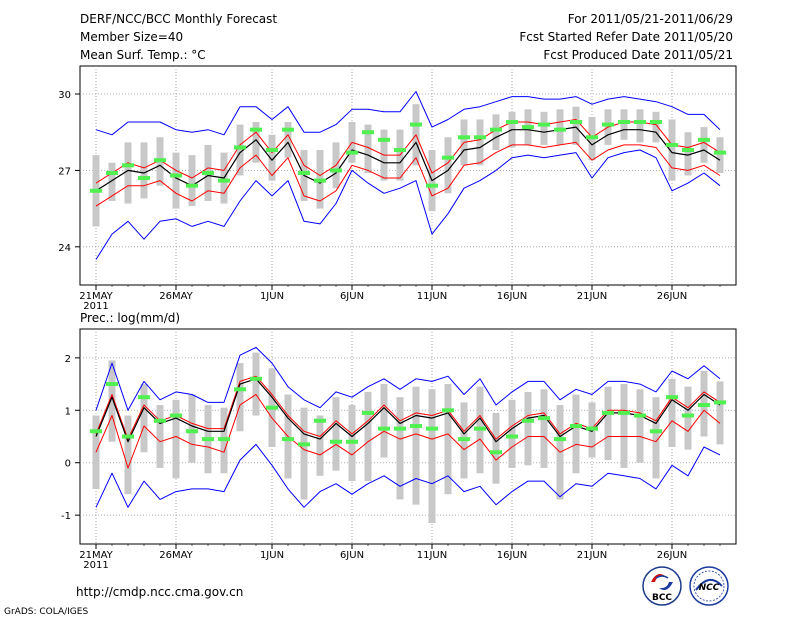  What do you see at coordinates (66, 516) in the screenshot?
I see `y-tick-label: -1` at bounding box center [66, 516].